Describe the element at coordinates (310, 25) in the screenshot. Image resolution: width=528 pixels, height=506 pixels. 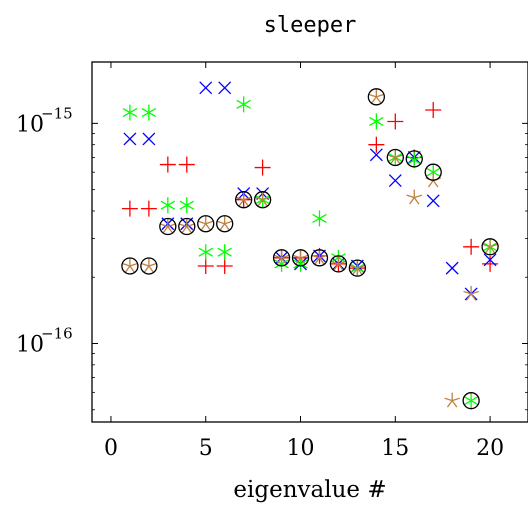
I see `chart-title: sleeper` at that location.